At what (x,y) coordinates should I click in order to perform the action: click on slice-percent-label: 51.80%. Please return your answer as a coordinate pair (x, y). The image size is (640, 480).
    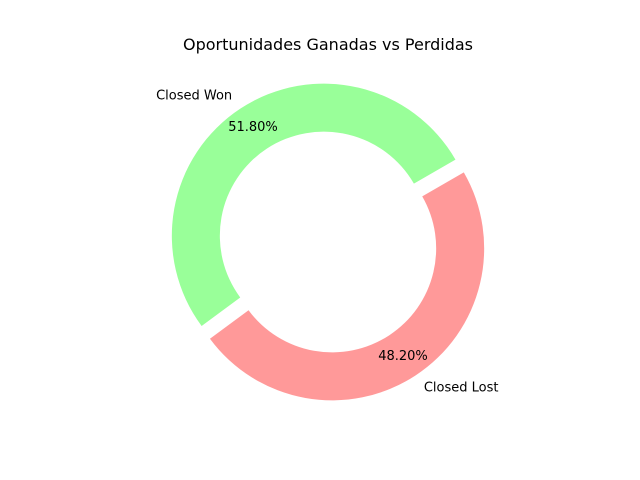
    Looking at the image, I should click on (253, 127).